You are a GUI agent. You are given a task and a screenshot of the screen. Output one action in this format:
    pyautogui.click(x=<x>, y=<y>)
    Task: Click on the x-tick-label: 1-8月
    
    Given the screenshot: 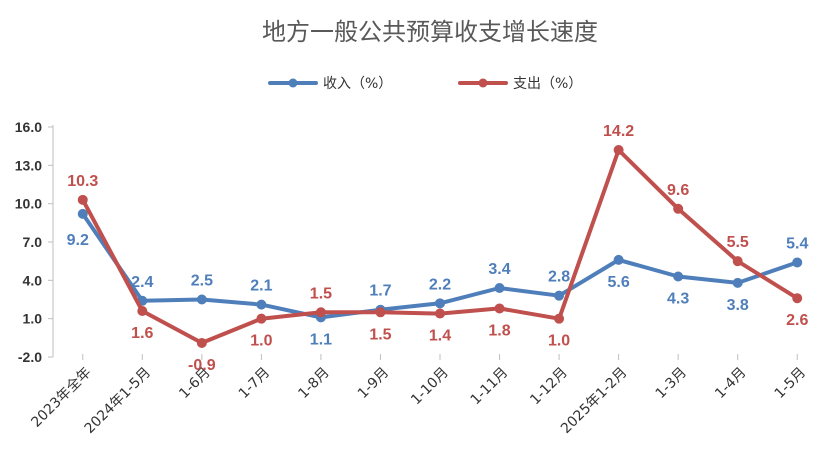 What is the action you would take?
    pyautogui.click(x=313, y=383)
    